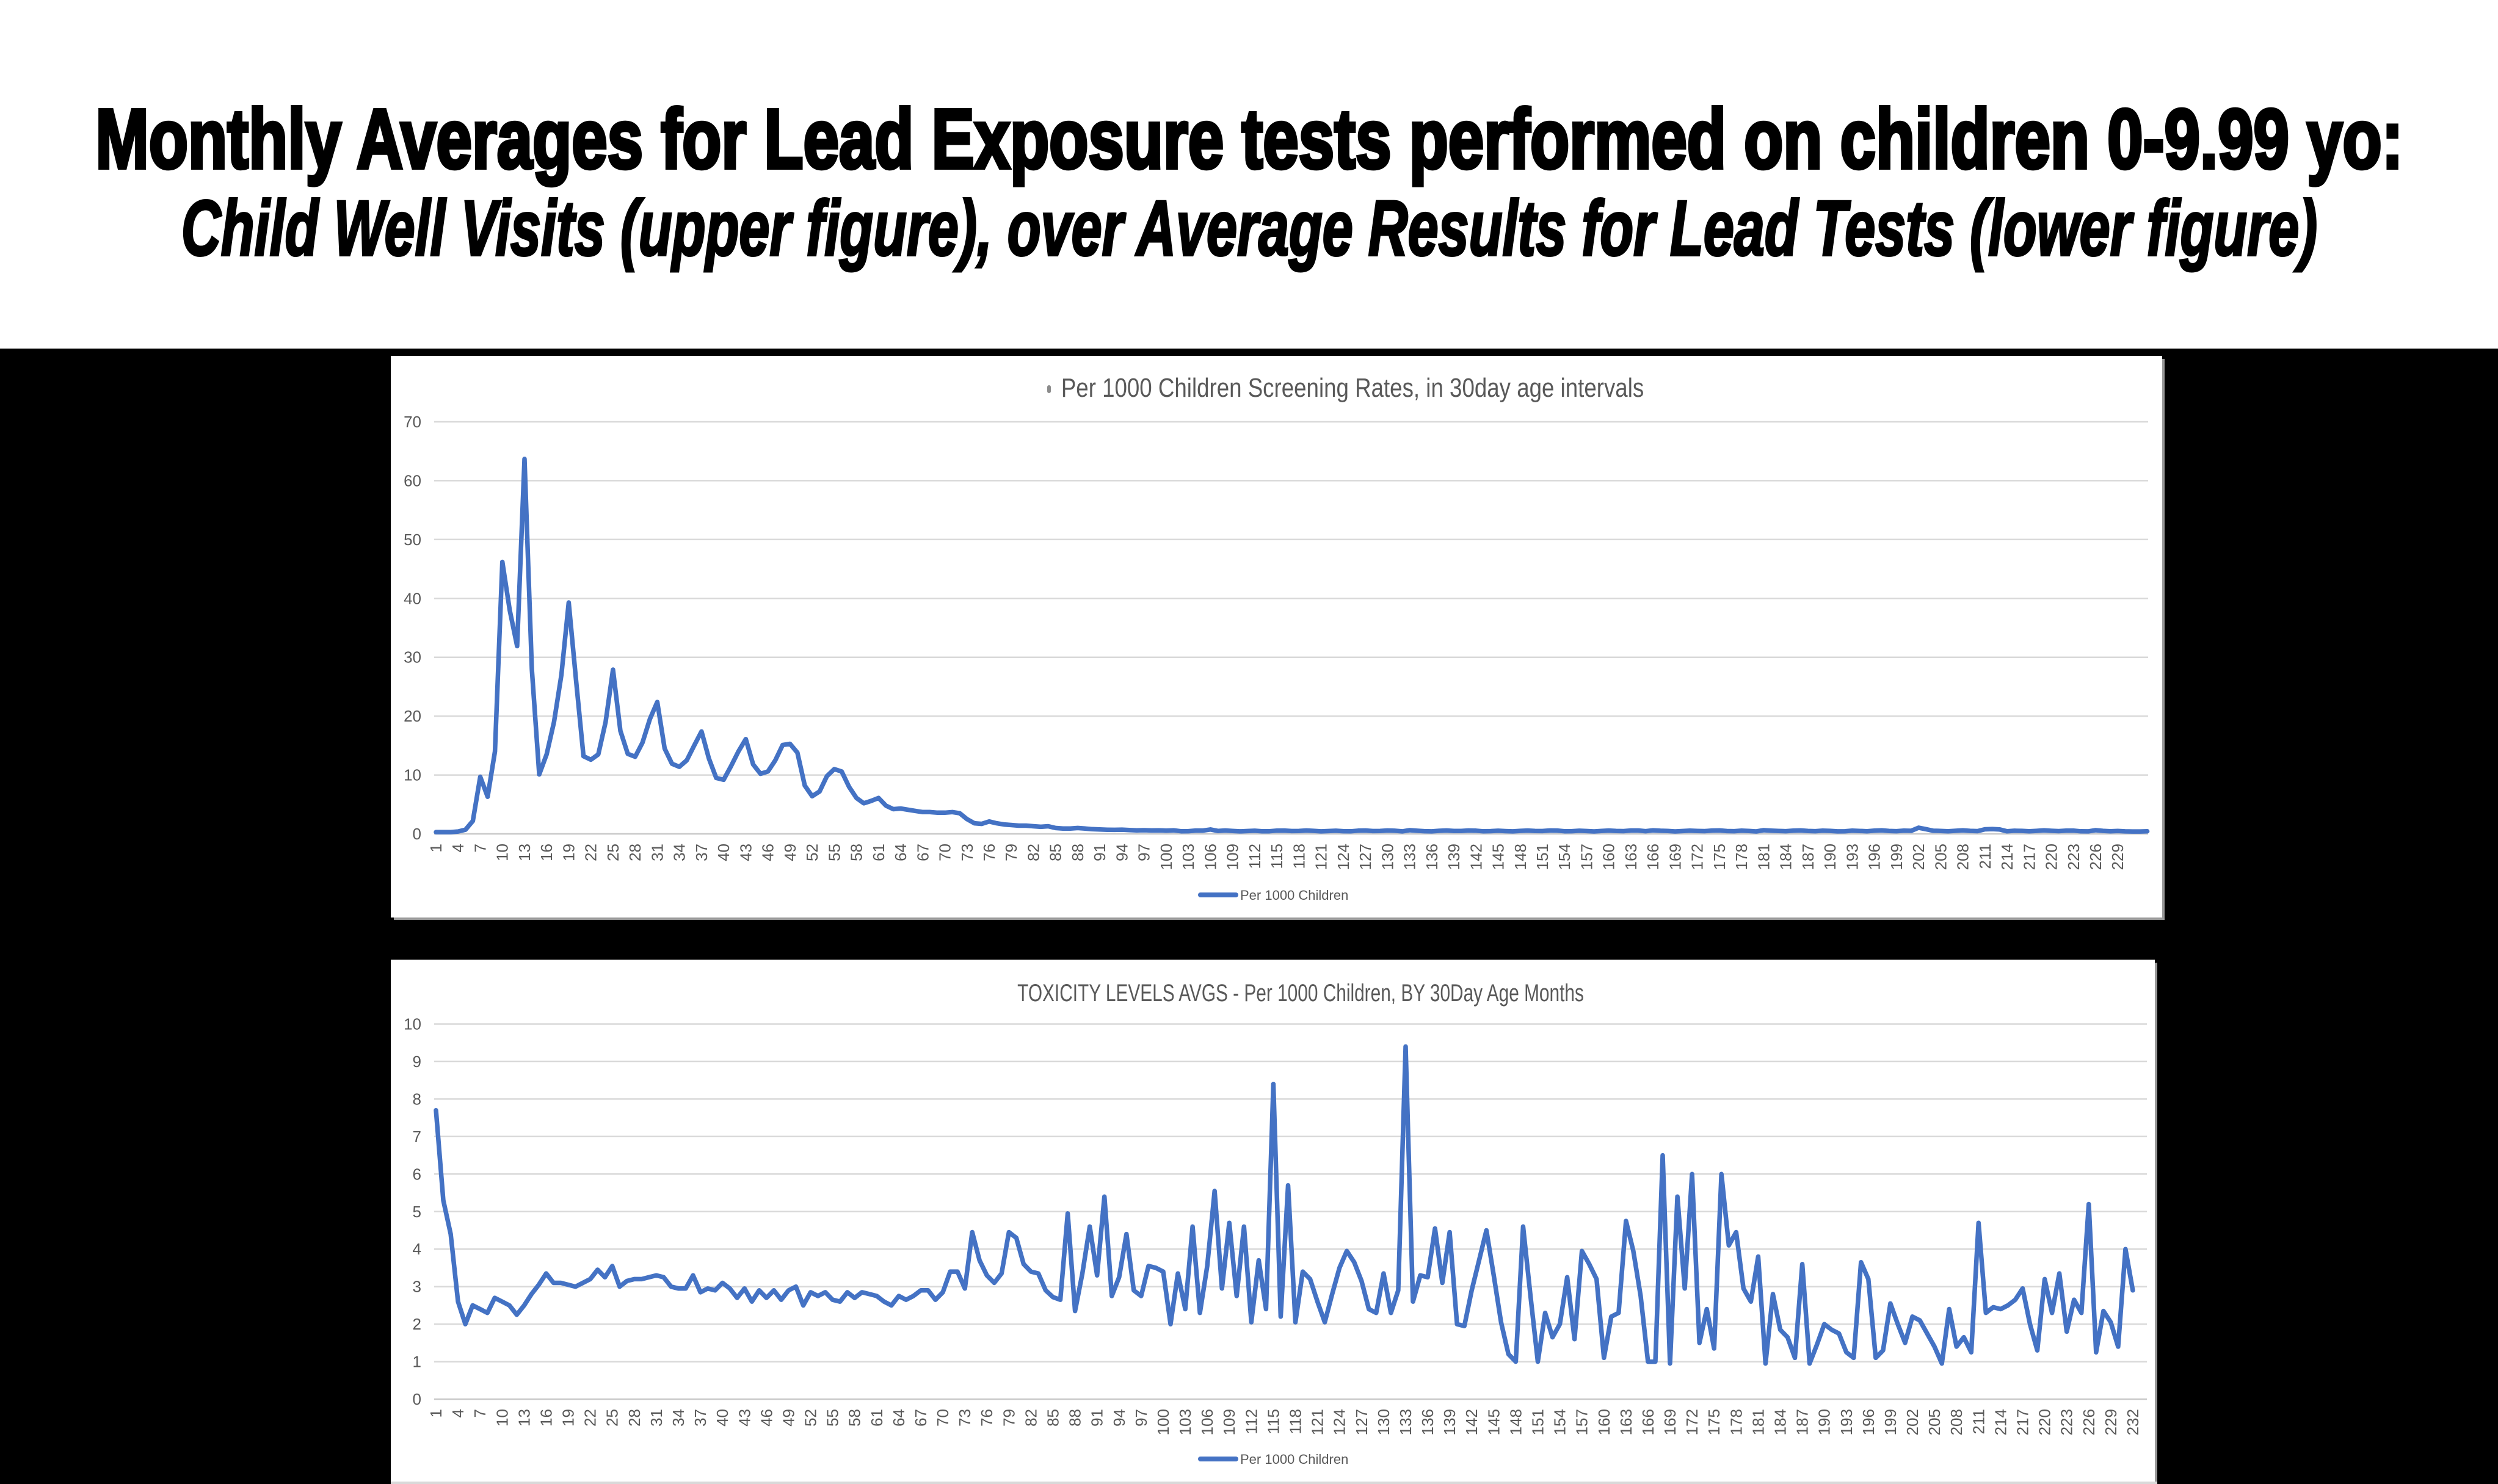 The image size is (2498, 1484). I want to click on svg-text: 7, so click(480, 1413).